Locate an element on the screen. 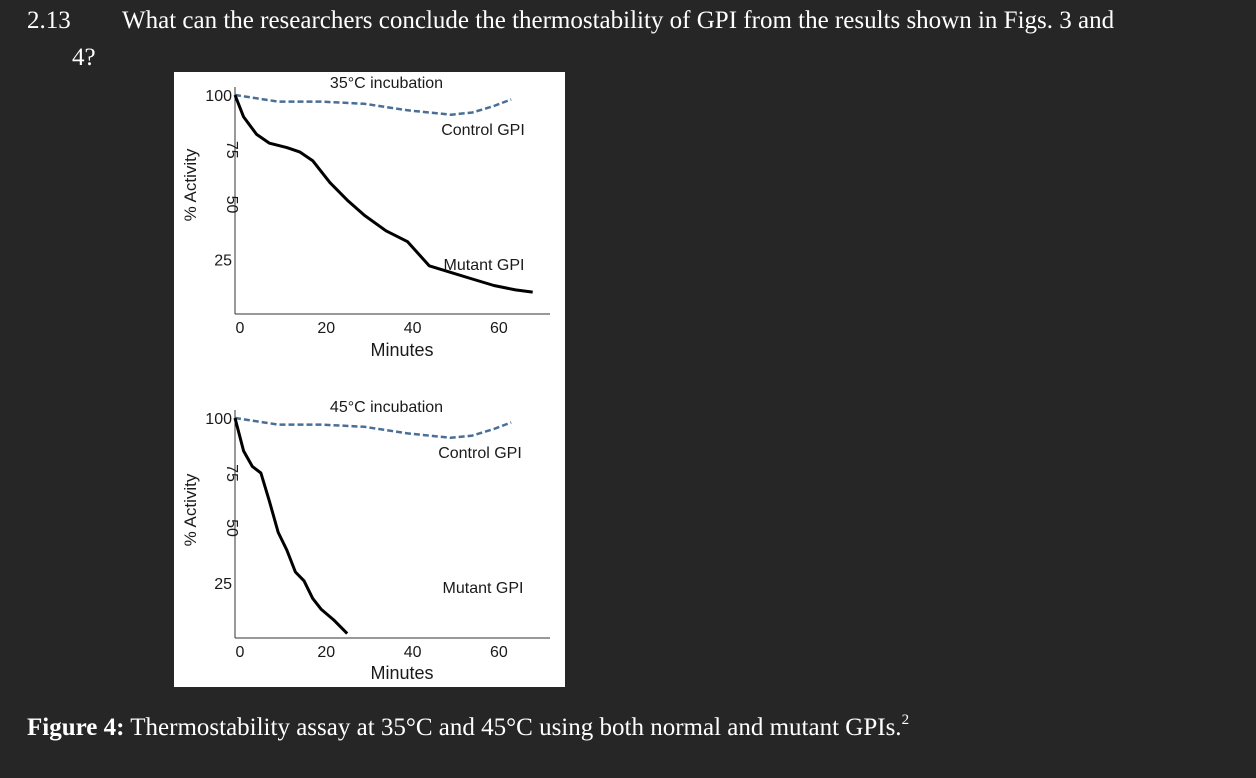 The height and width of the screenshot is (778, 1256). question-number: 2.13 is located at coordinates (49, 20).